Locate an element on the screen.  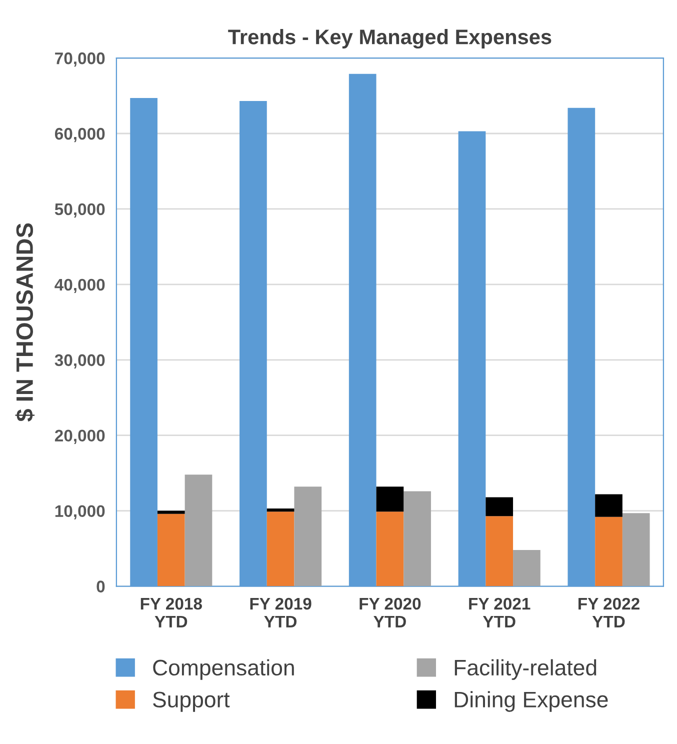
x-tick-label: FY 2018 YTD is located at coordinates (171, 613).